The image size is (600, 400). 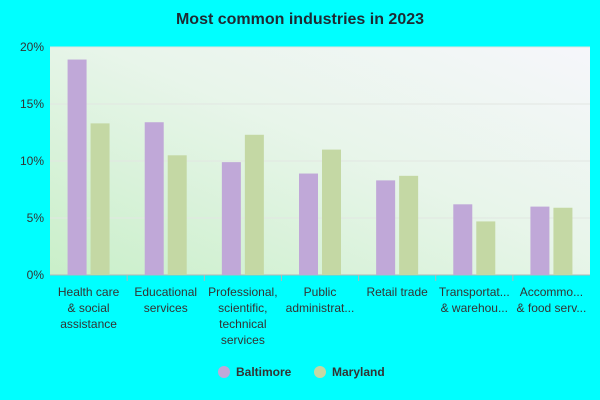 I want to click on x-tick-label: scientific,, so click(x=242, y=308).